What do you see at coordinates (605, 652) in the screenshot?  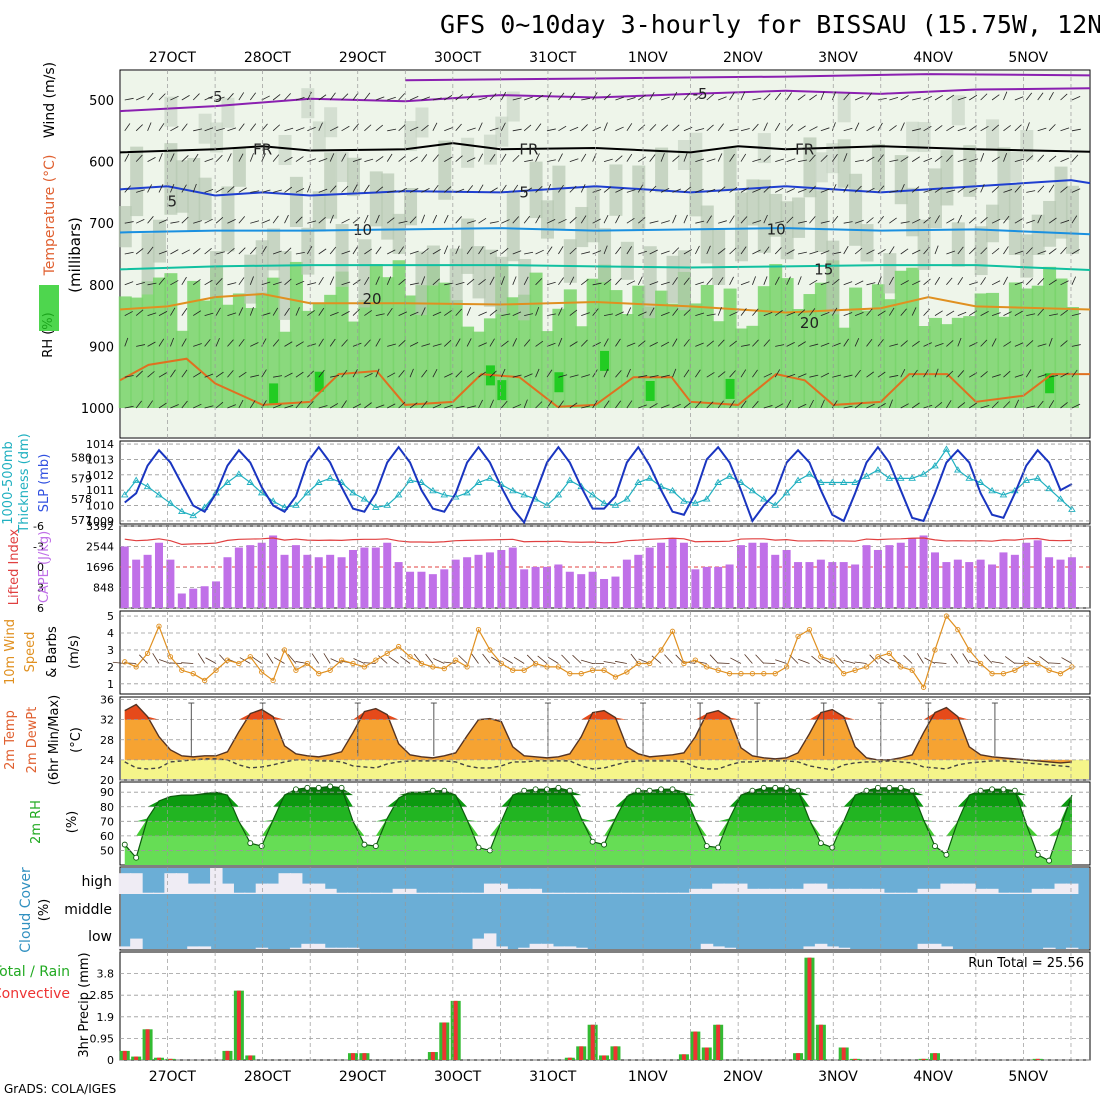 I see `panel-frame-wind` at bounding box center [605, 652].